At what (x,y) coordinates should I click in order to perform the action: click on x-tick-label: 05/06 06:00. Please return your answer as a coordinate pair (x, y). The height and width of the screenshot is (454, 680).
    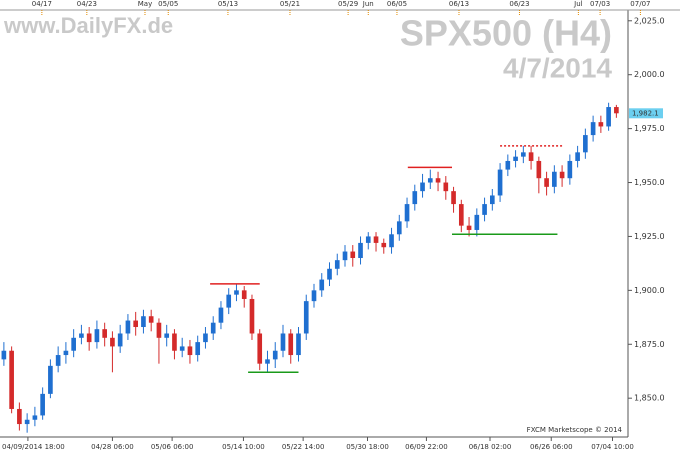
    Looking at the image, I should click on (172, 447).